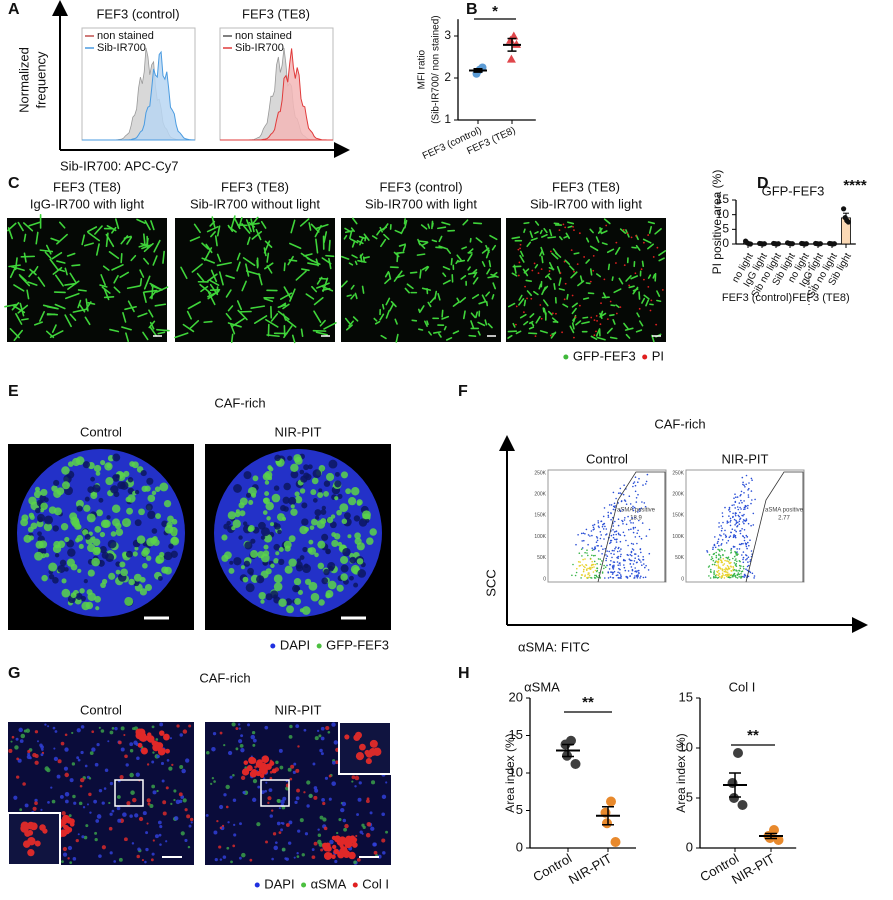 Image resolution: width=893 pixels, height=900 pixels. Describe the element at coordinates (274, 771) in the screenshot. I see `colI-cluster` at that location.